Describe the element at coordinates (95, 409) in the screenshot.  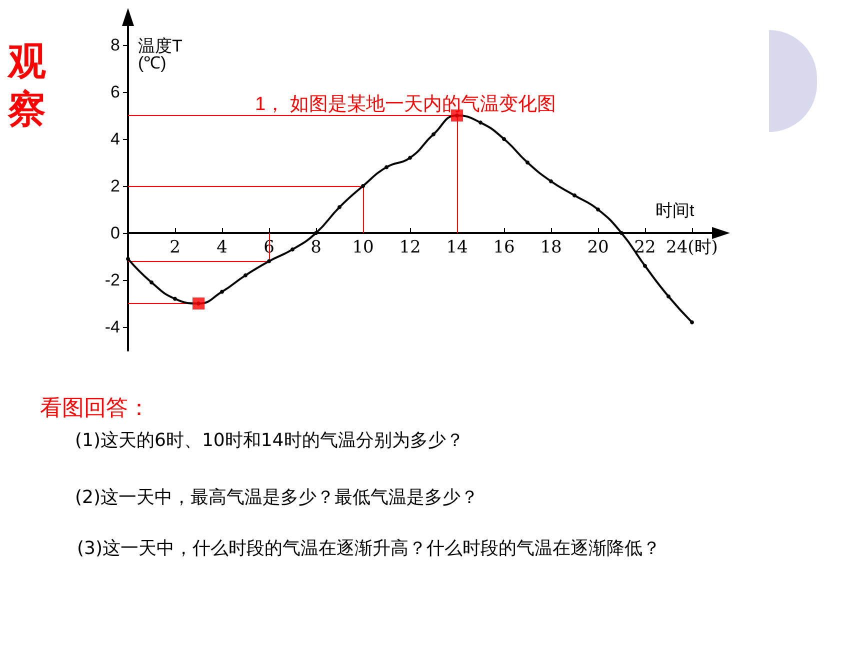
I see `text: 看图回答：` at that location.